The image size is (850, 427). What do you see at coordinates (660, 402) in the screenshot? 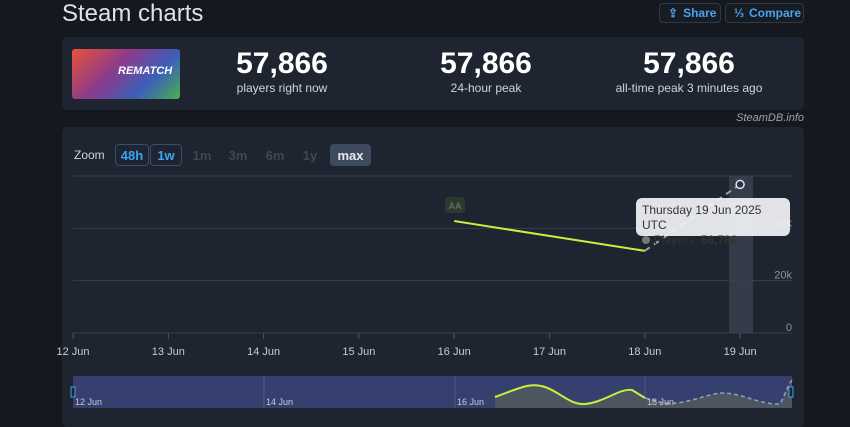
I see `navigator-tick-label: 18 Jun` at bounding box center [660, 402].